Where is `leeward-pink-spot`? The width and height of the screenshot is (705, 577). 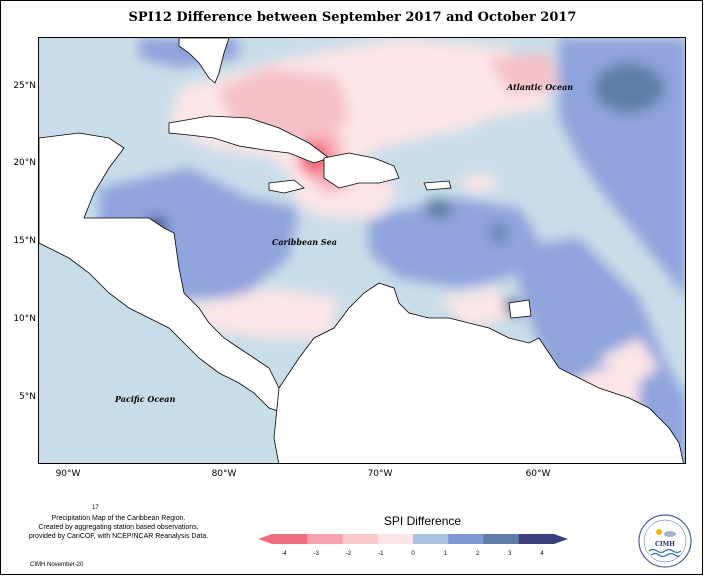 leeward-pink-spot is located at coordinates (479, 183).